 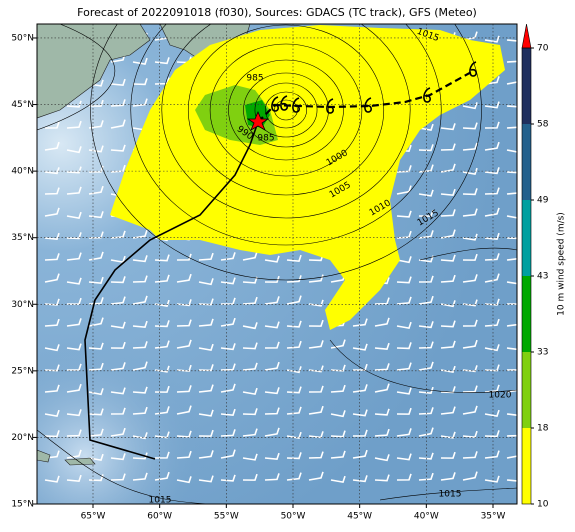 What do you see at coordinates (543, 125) in the screenshot?
I see `colorbar-tick-label: 58` at bounding box center [543, 125].